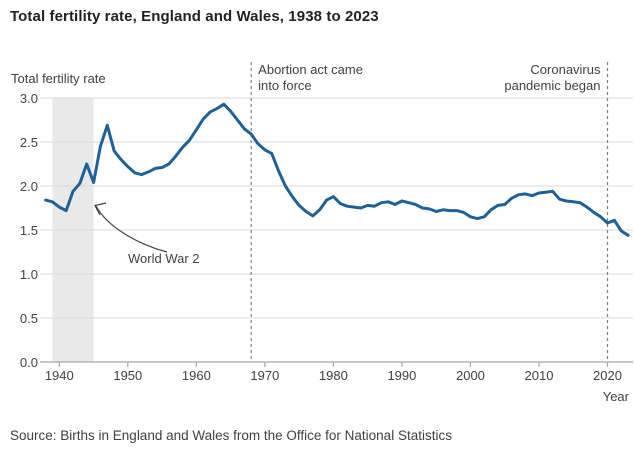  I want to click on abortion-act-annotation-line2: into force, so click(285, 85).